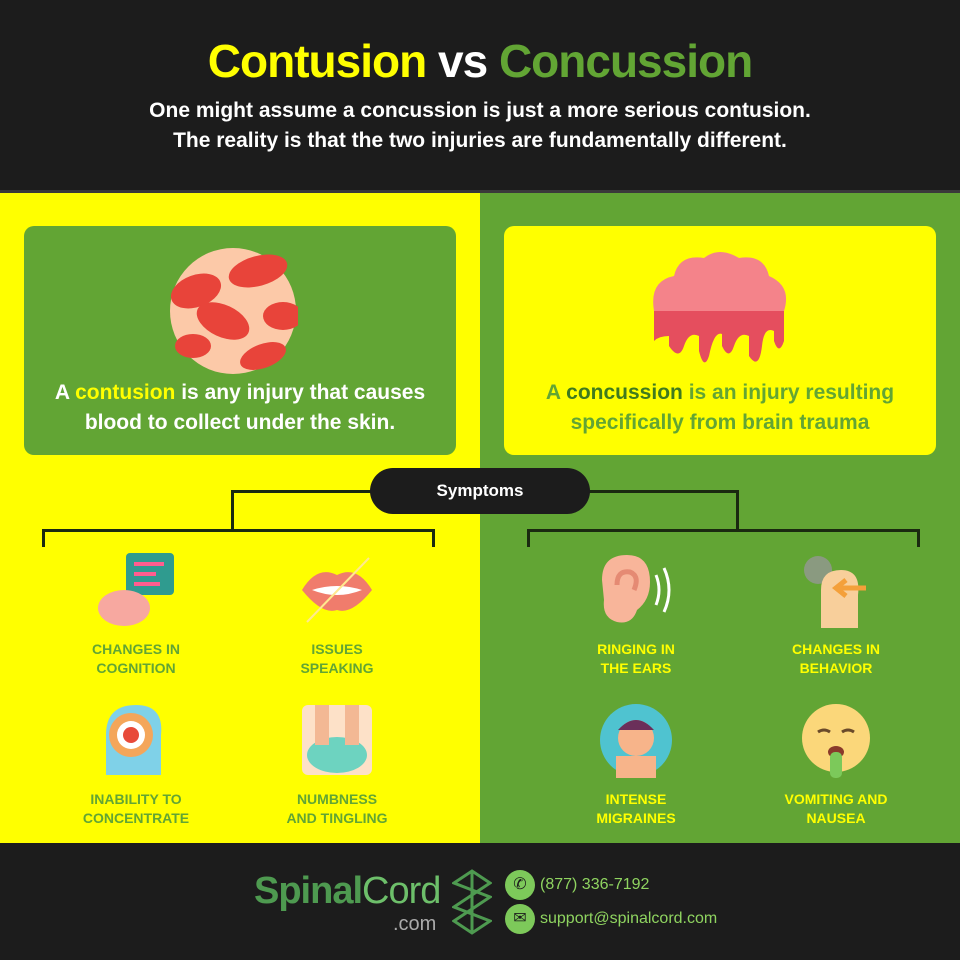 This screenshot has height=960, width=960. Describe the element at coordinates (480, 191) in the screenshot. I see `divider` at that location.